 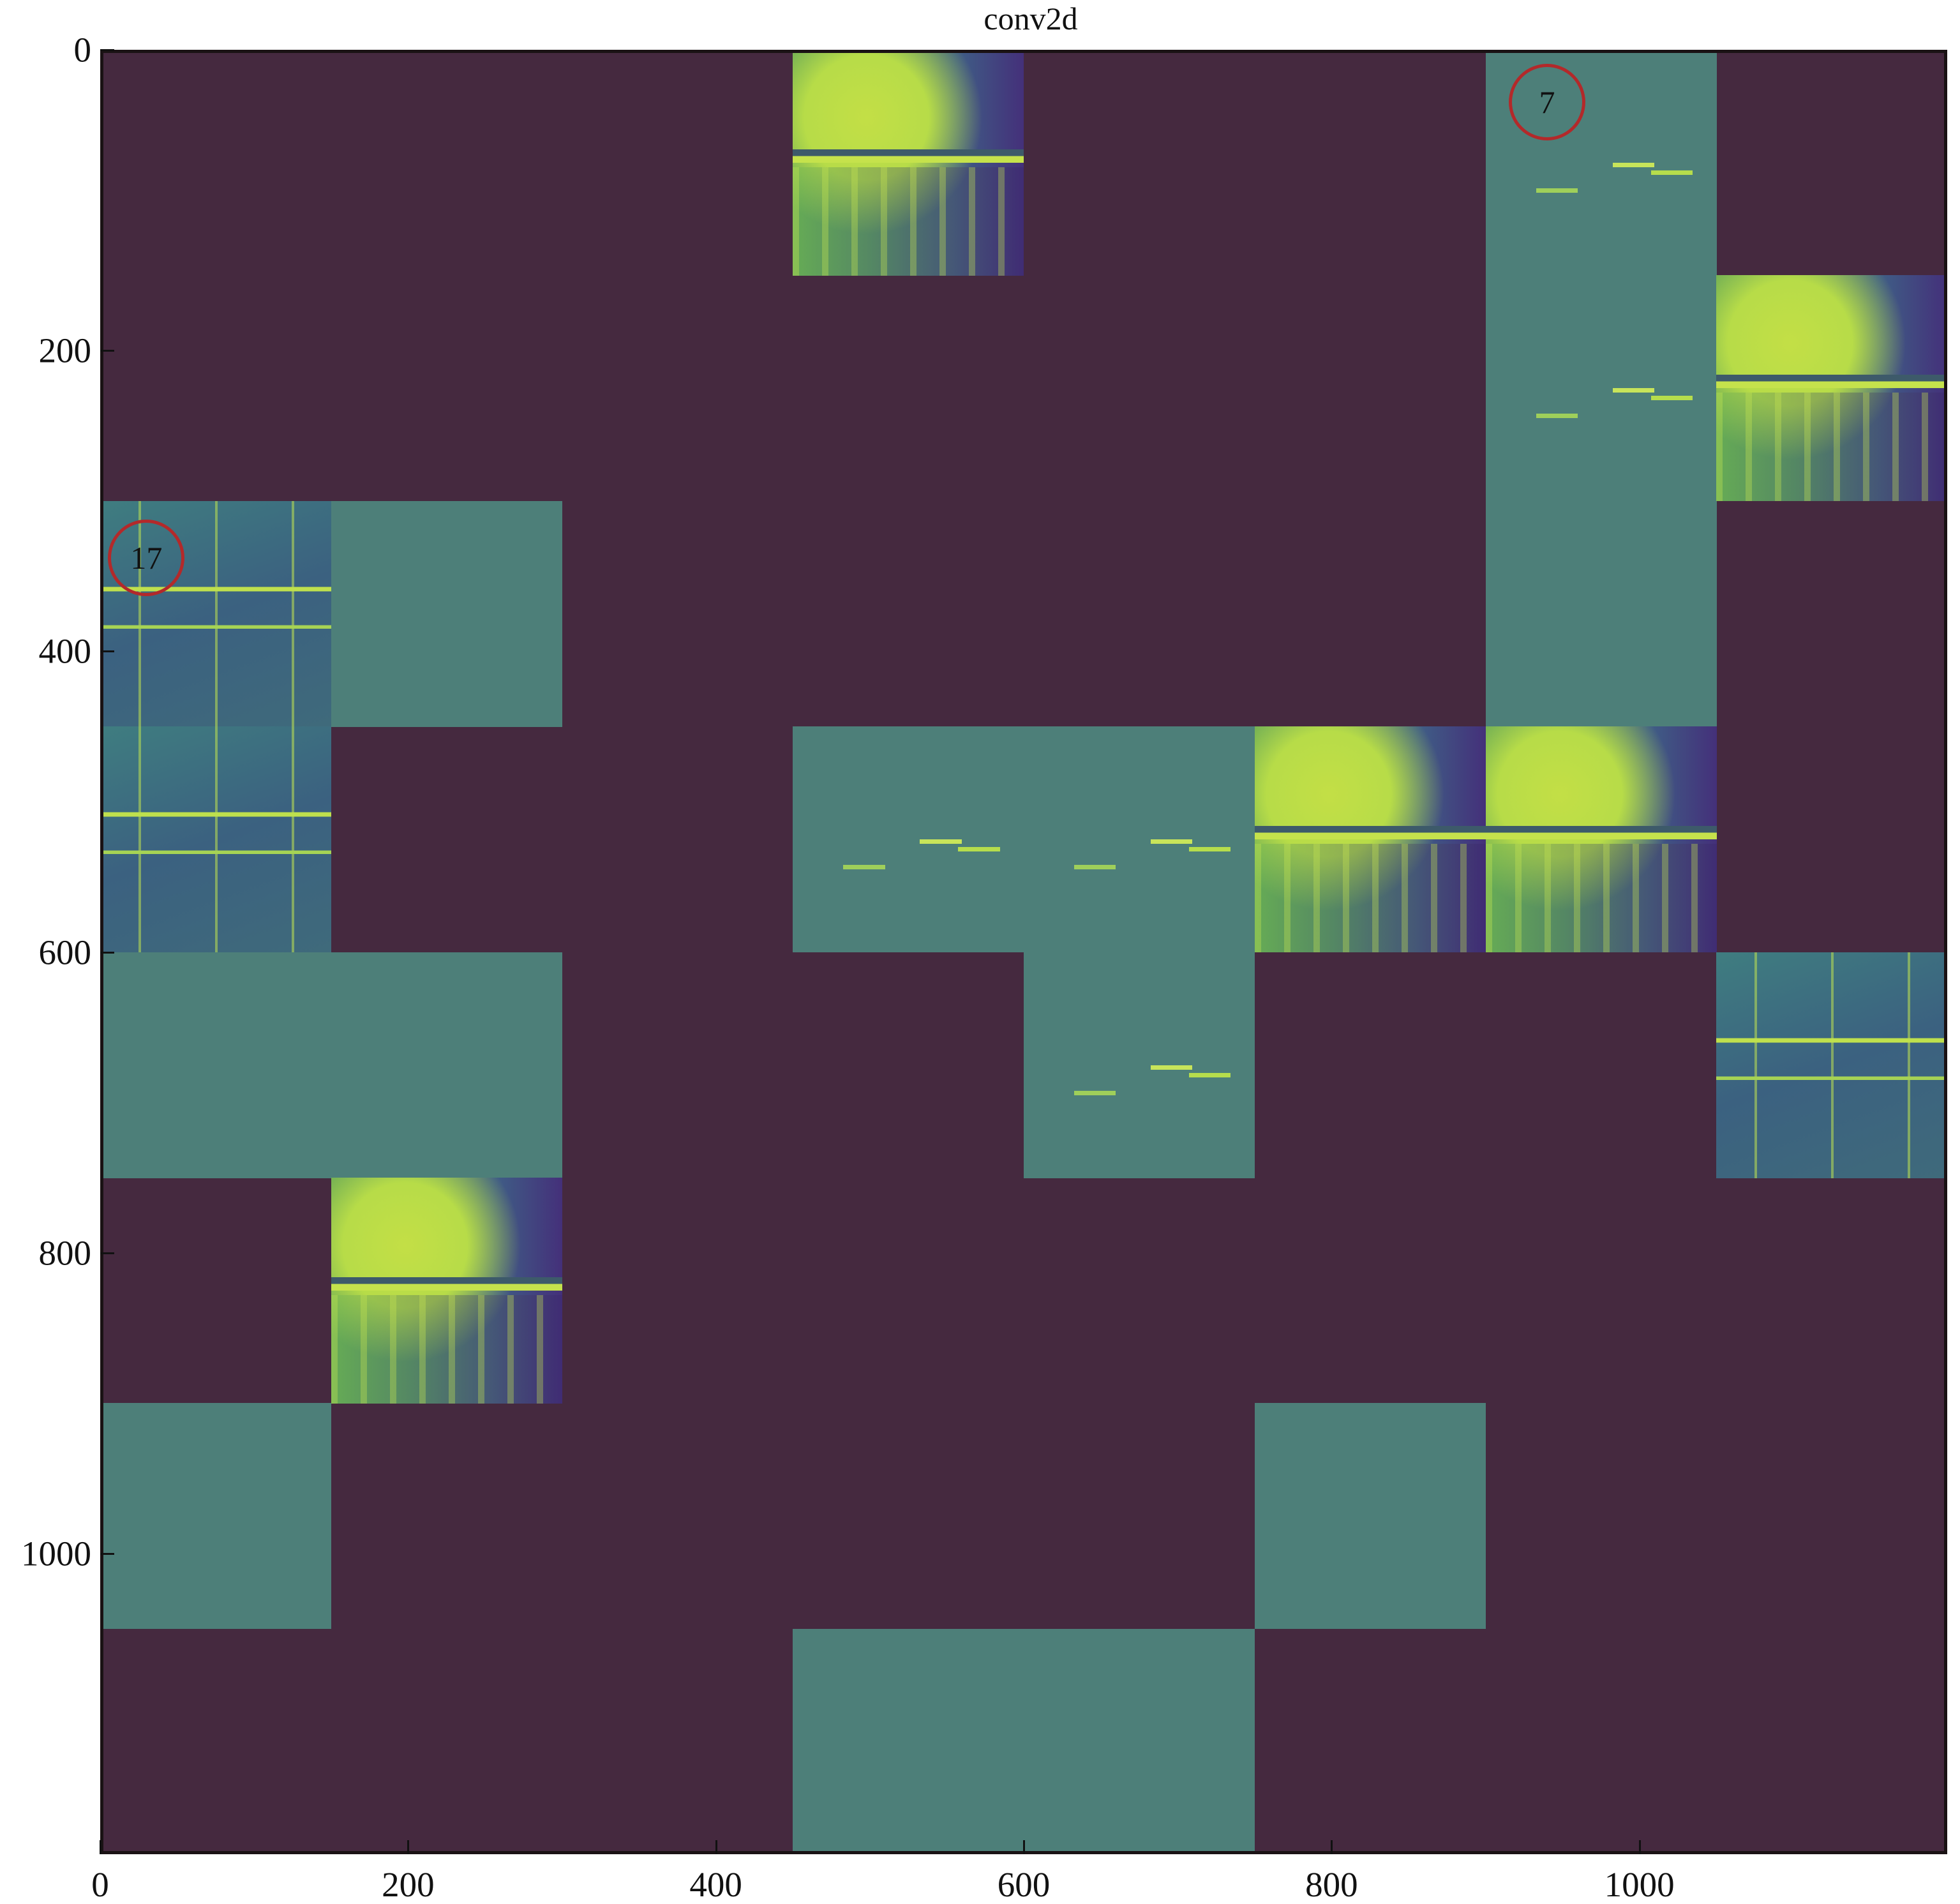 I want to click on x-tick-label: 1000, so click(x=1640, y=1884).